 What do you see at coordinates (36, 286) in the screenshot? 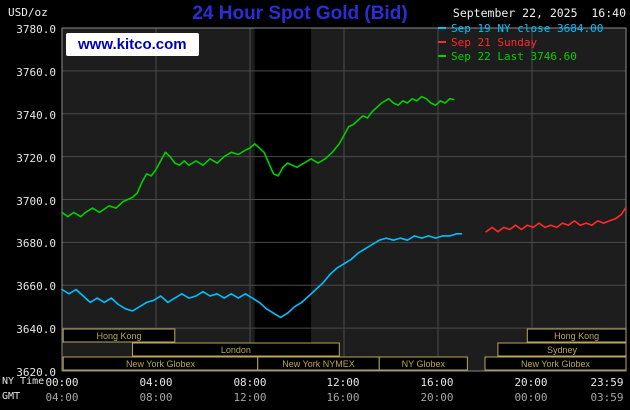
I see `y-tick-label: 3660.0` at bounding box center [36, 286].